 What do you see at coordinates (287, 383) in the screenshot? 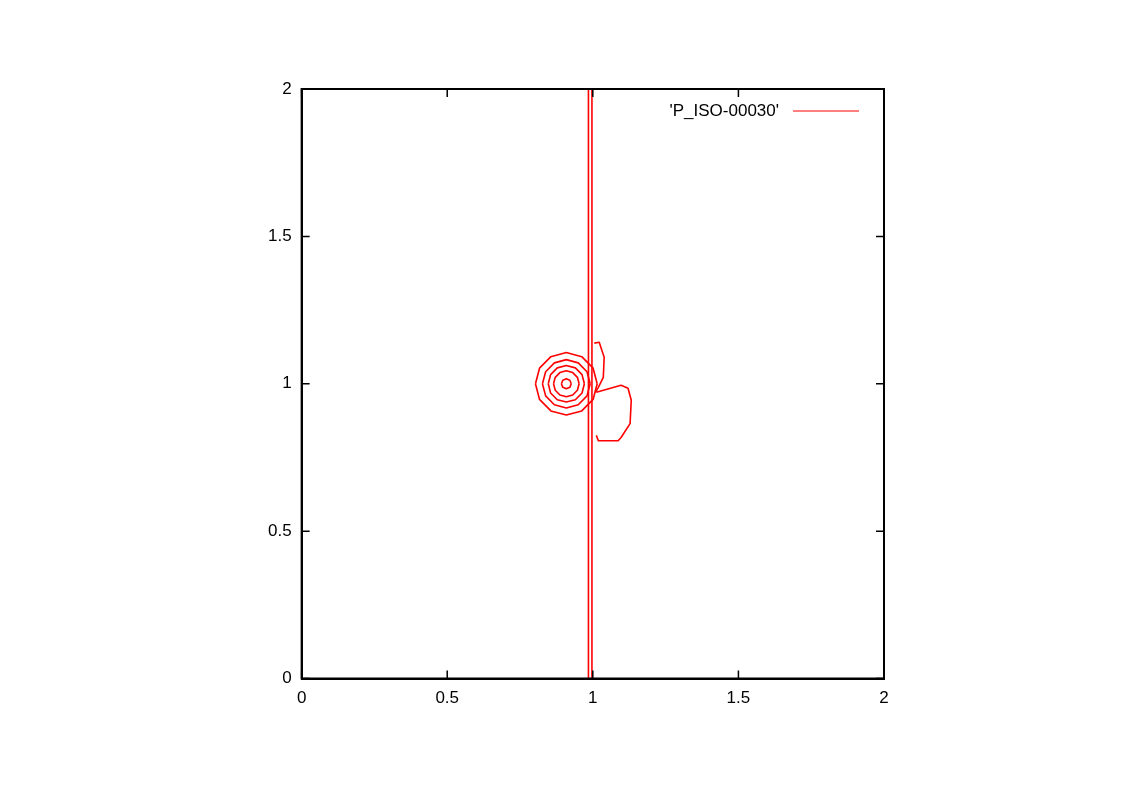
I see `y-tick-label: 1` at bounding box center [287, 383].